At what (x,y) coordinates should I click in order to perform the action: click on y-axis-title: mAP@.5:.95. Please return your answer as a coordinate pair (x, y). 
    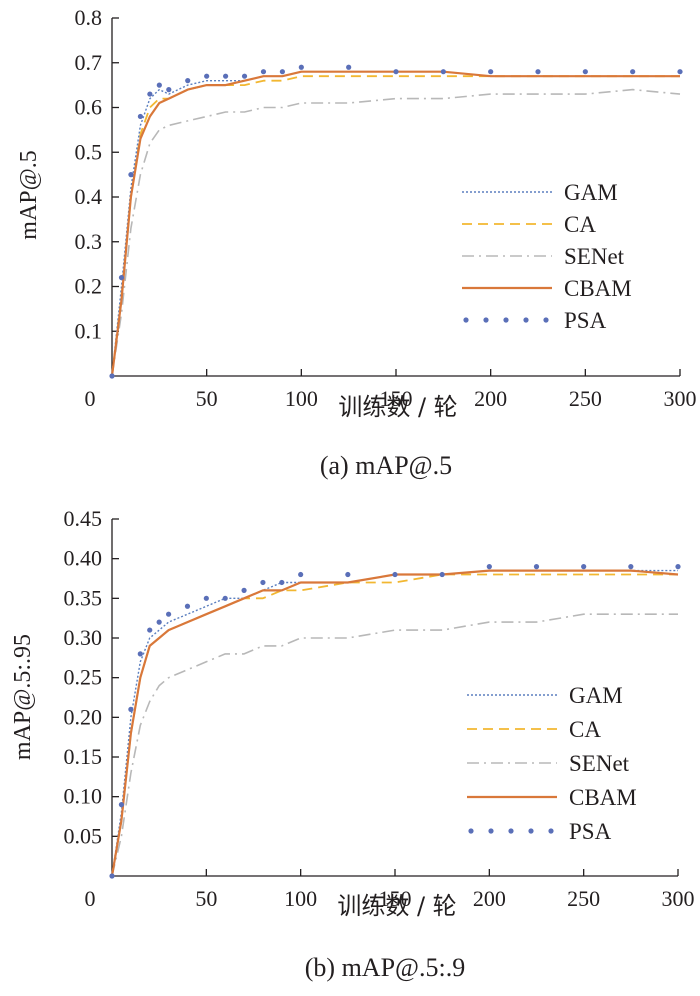
    Looking at the image, I should click on (23, 697).